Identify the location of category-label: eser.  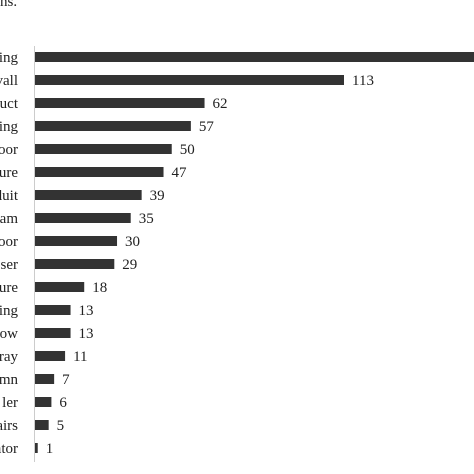
(9, 265).